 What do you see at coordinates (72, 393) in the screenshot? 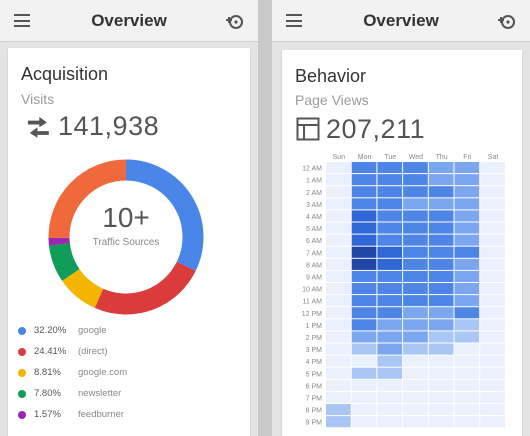
I see `legend-item: 7.80% newsletter` at bounding box center [72, 393].